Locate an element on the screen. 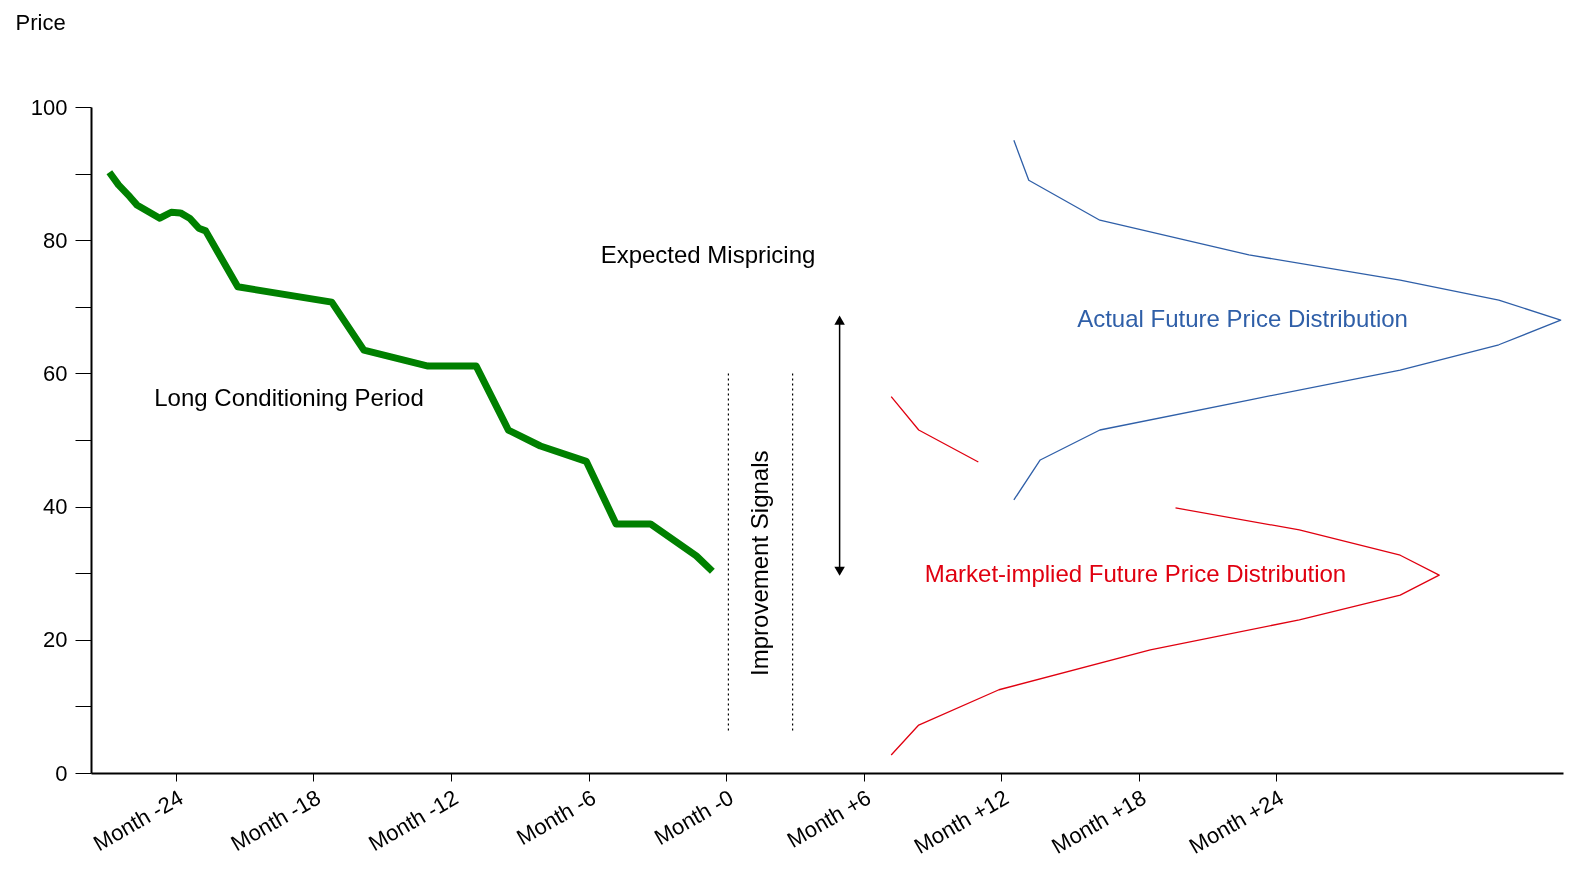  line-series is located at coordinates (1287, 320).